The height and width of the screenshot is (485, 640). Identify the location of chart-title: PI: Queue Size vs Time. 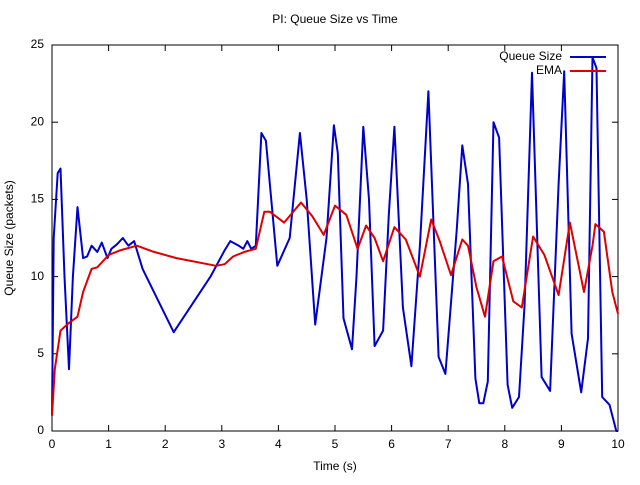
(335, 19).